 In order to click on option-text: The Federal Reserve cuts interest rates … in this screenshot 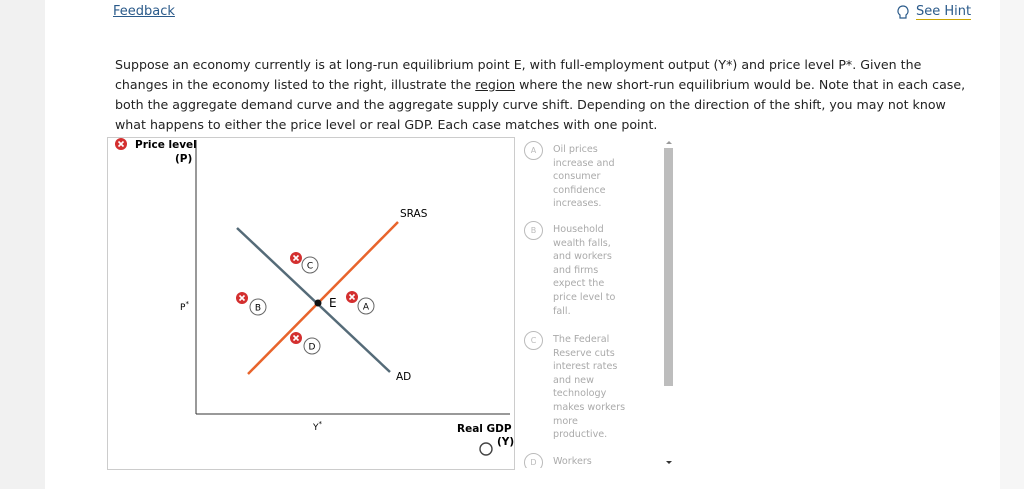, I will do `click(589, 387)`.